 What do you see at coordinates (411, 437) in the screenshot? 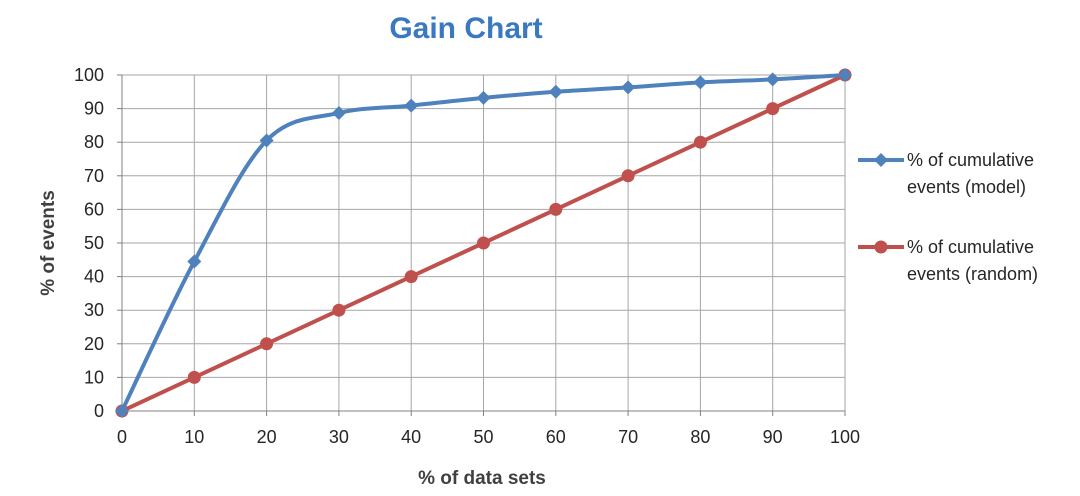
I see `x-tick-label: 40` at bounding box center [411, 437].